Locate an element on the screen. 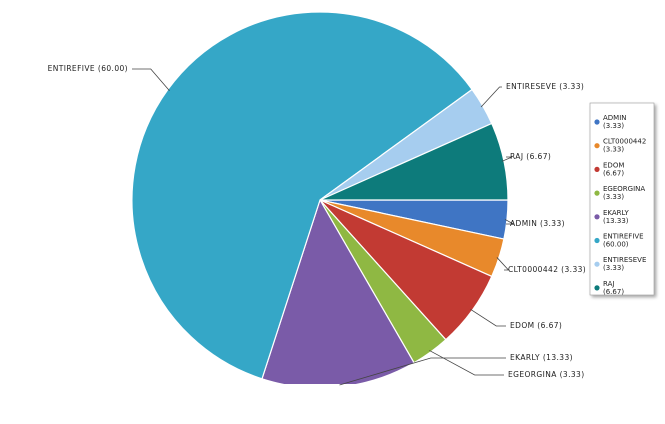  slice-label: RAJ (6.67) is located at coordinates (530, 156).